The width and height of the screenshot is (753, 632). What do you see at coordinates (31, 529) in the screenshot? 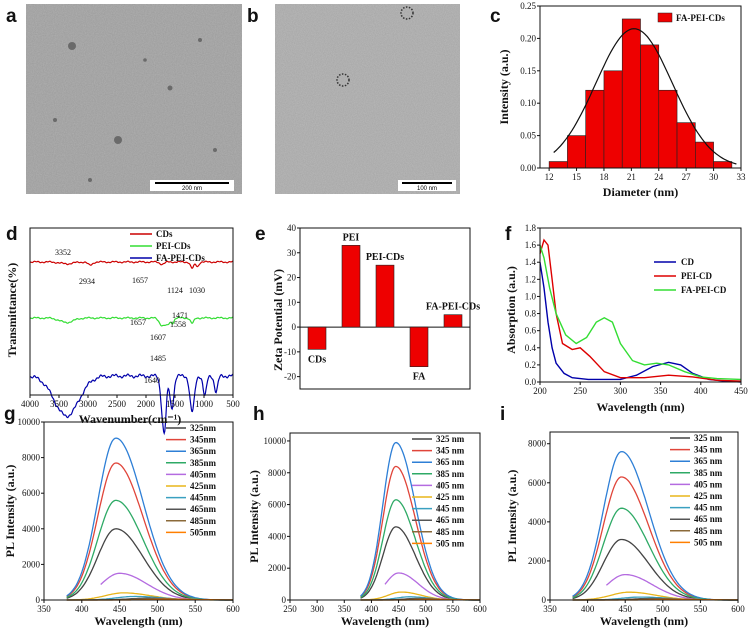
I see `chart-g-ytick-label: 4000` at bounding box center [31, 529].